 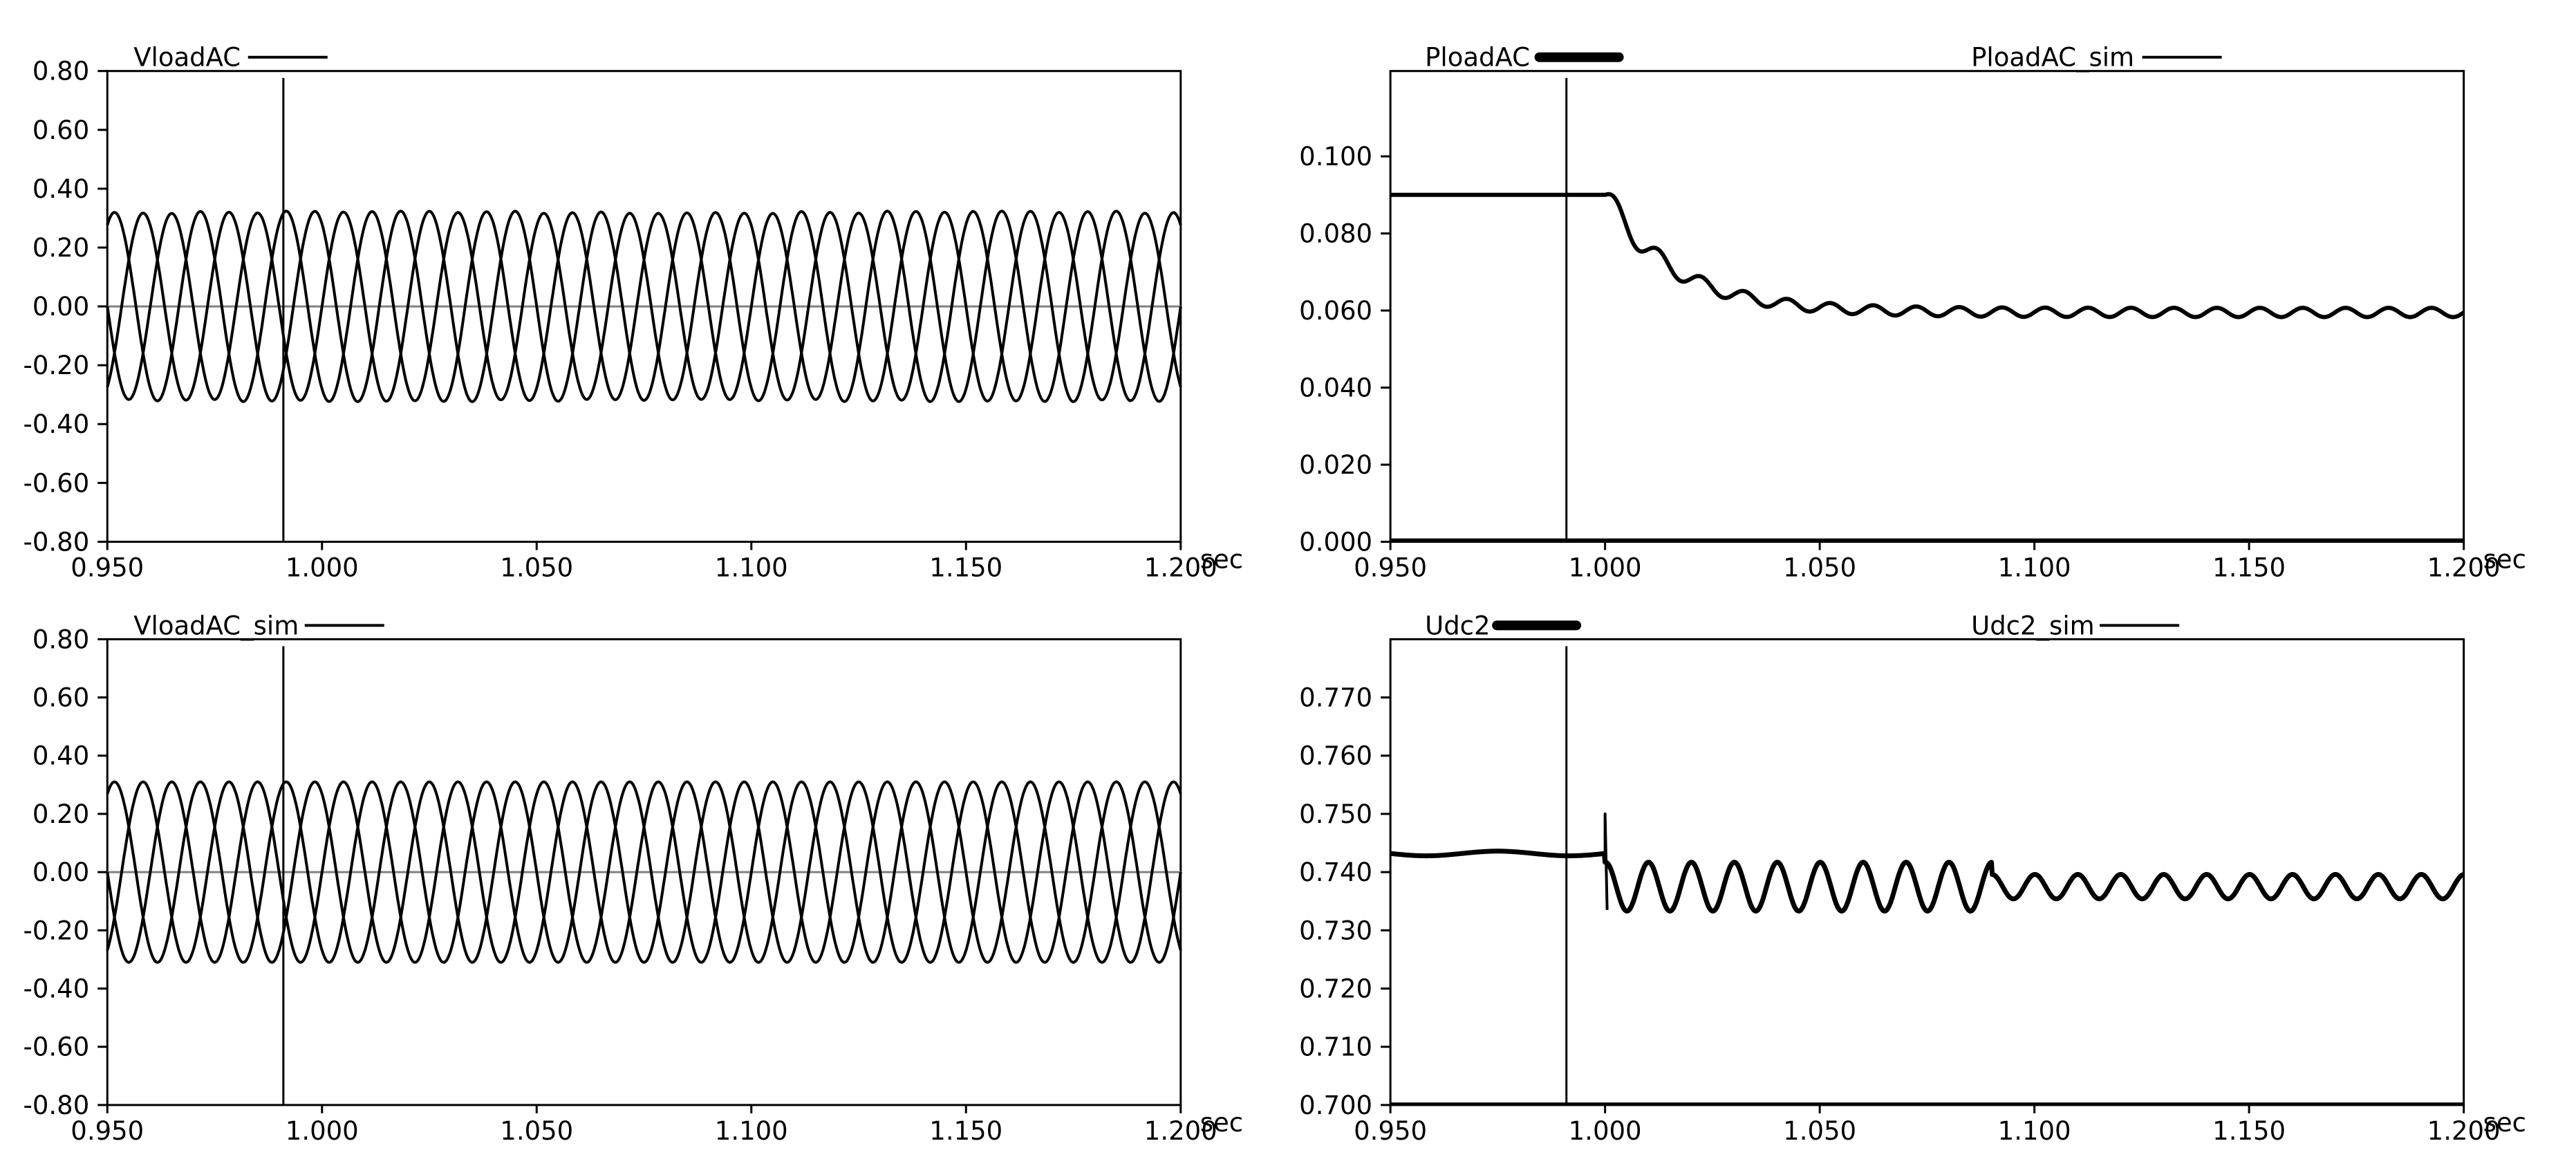 What do you see at coordinates (2052, 58) in the screenshot?
I see `legend-label-PloadAC_sim: PloadAC_sim` at bounding box center [2052, 58].